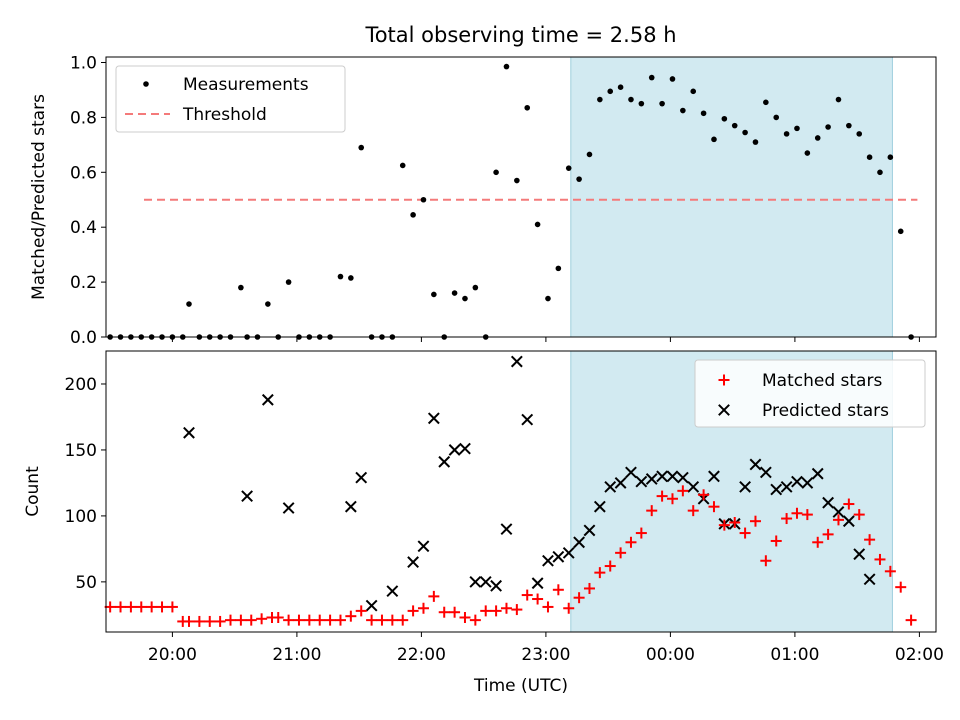 This screenshot has width=960, height=720. Describe the element at coordinates (545, 339) in the screenshot. I see `top-x-ticks` at that location.